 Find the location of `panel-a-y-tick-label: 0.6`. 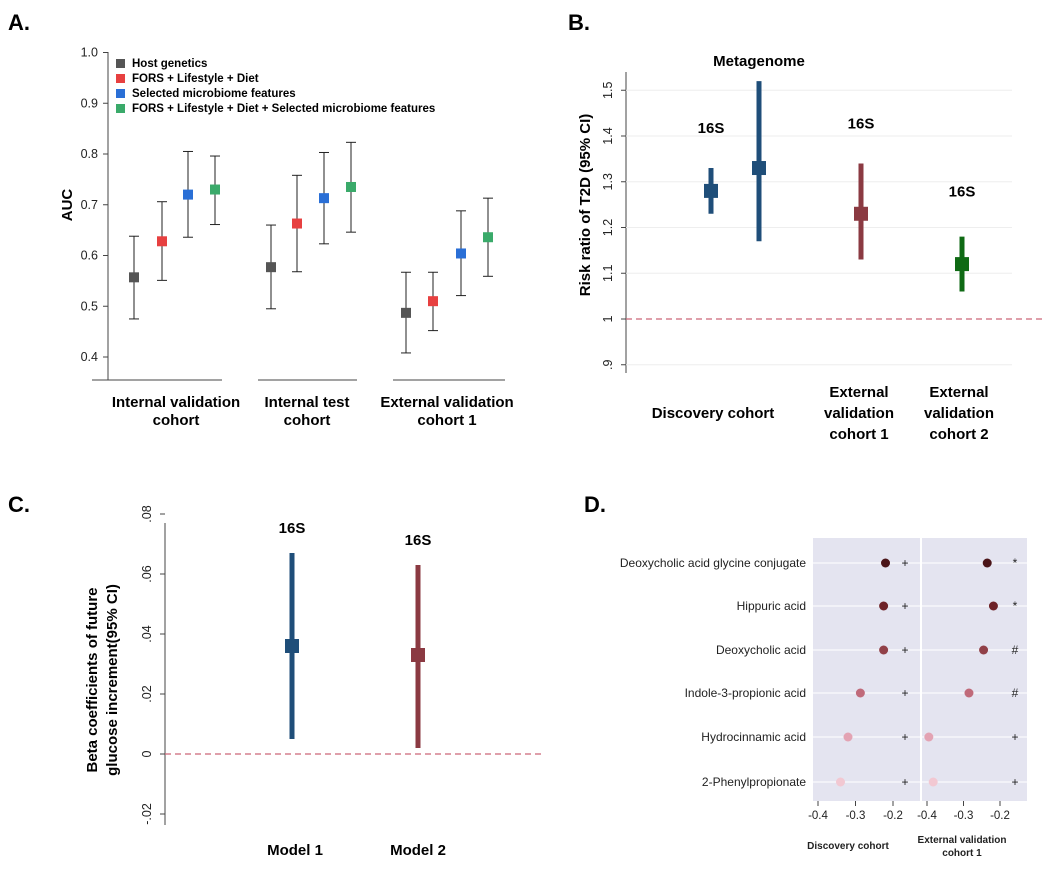

panel-a-y-tick-label: 0.6 is located at coordinates (89, 256).